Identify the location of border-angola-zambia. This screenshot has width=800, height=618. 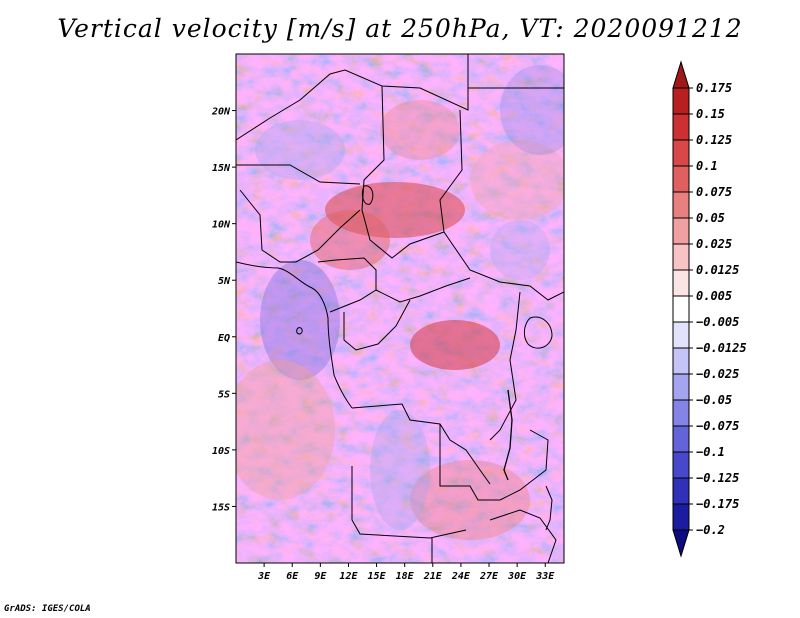
(469, 462).